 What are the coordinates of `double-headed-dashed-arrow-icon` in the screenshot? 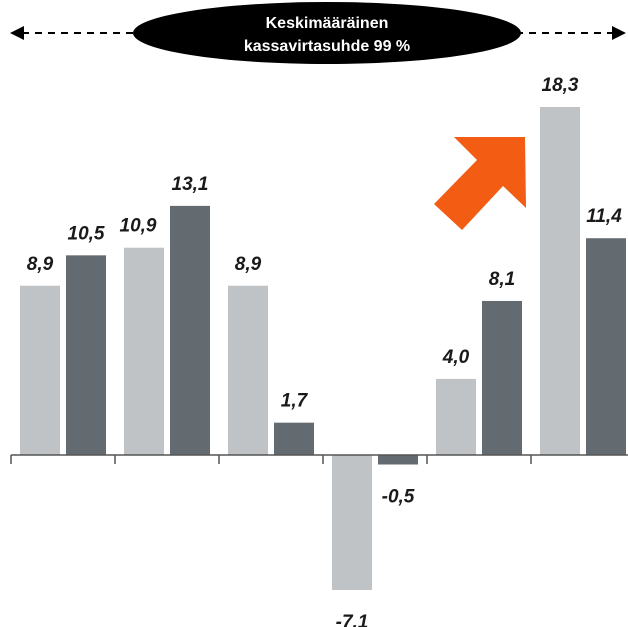 It's located at (318, 33).